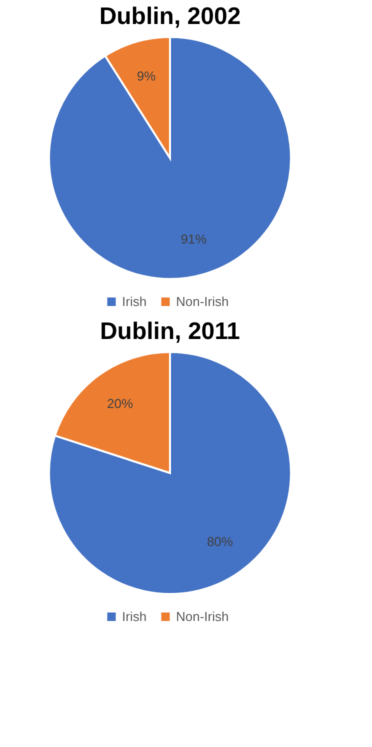  I want to click on chart-title: Dublin, 2011, so click(170, 331).